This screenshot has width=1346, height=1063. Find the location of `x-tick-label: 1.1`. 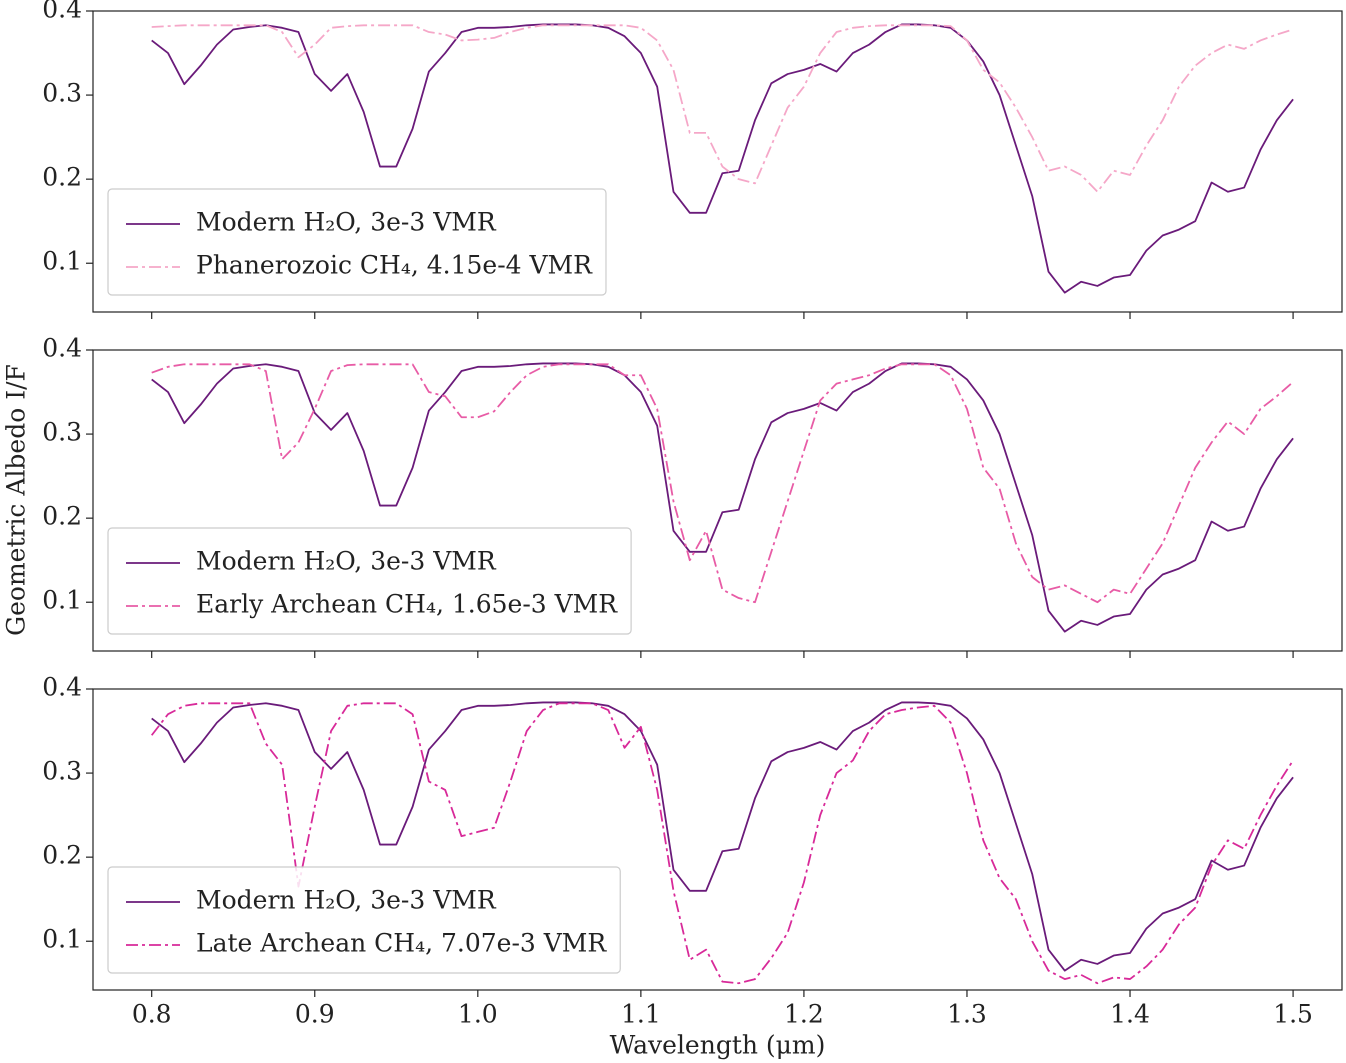

x-tick-label: 1.1 is located at coordinates (641, 1014).